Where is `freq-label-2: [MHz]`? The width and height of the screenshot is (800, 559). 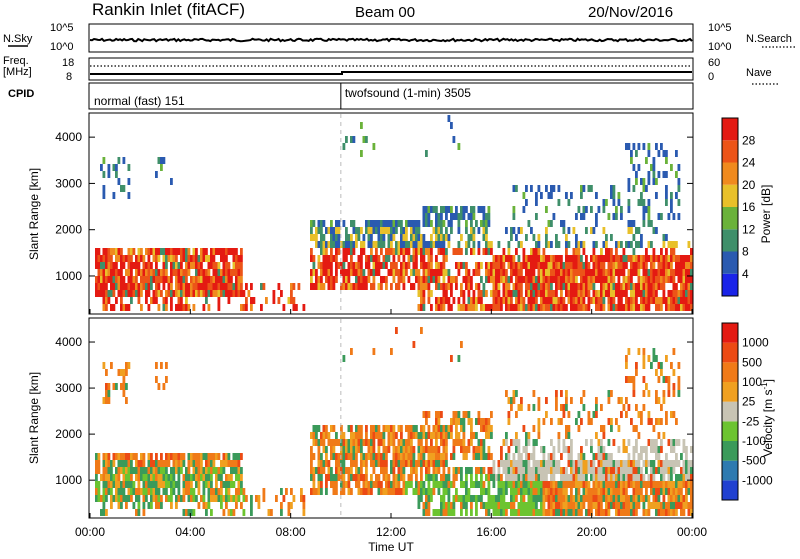 freq-label-2: [MHz] is located at coordinates (17, 72).